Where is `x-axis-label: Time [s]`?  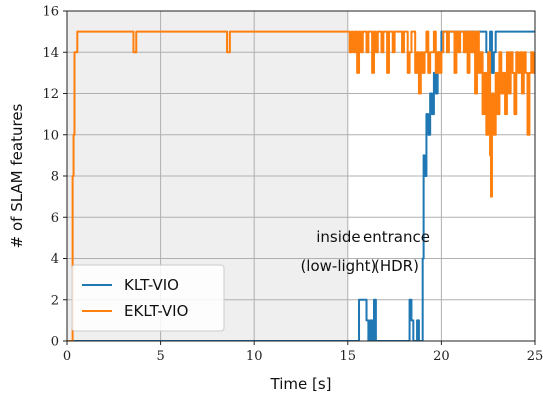 x-axis-label: Time [s] is located at coordinates (301, 384).